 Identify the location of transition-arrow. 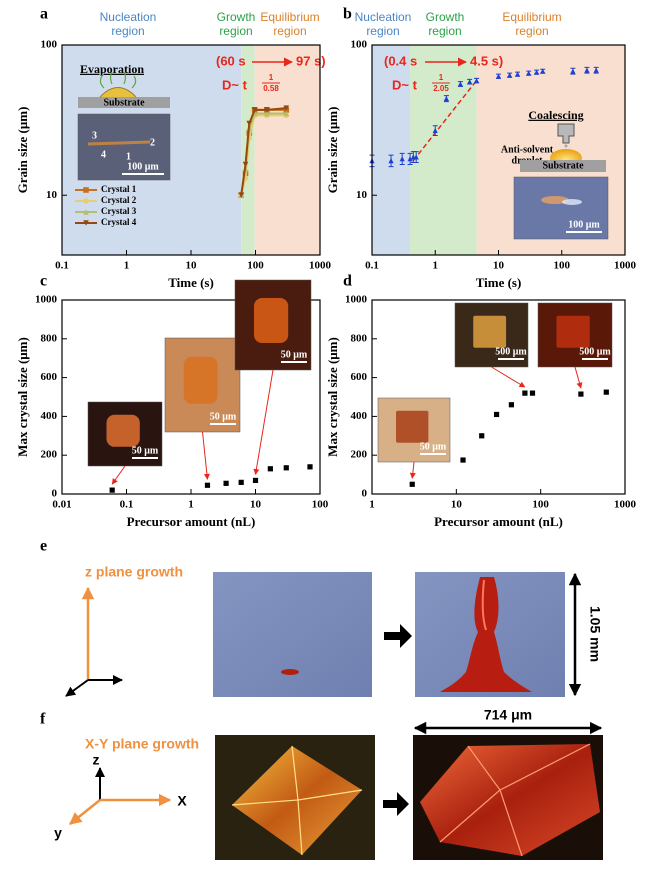
(398, 636).